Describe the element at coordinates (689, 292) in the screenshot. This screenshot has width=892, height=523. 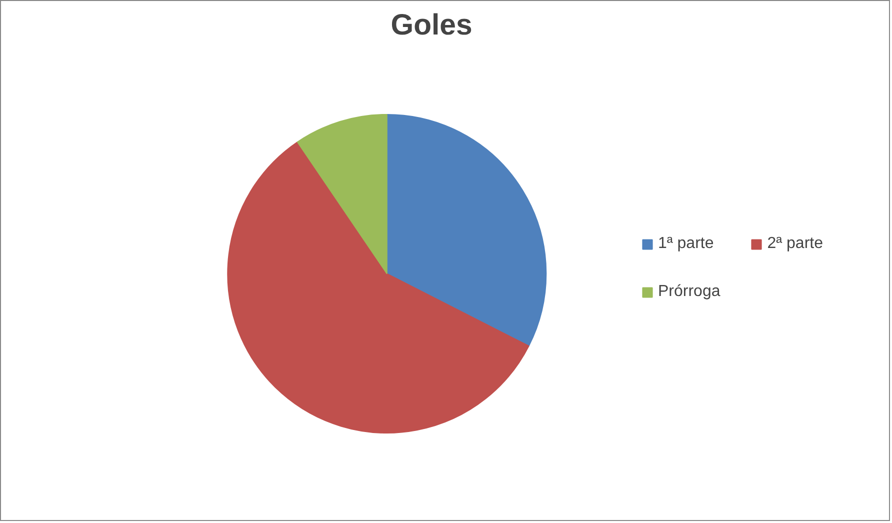
I see `legend-label: Prórroga` at that location.